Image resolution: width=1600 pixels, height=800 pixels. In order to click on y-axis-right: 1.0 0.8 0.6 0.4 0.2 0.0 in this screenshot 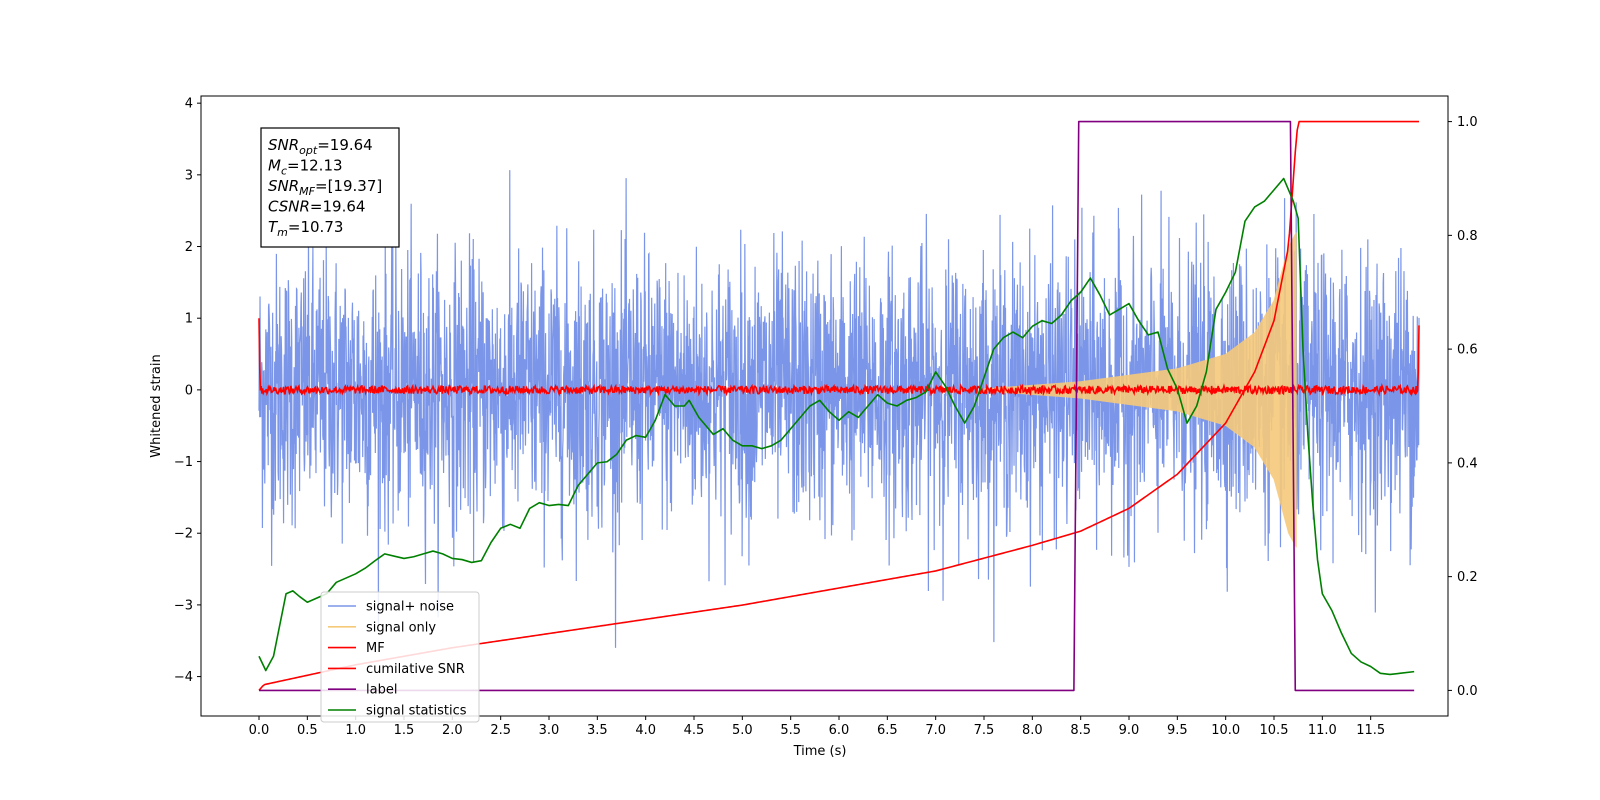, I will do `click(1463, 407)`.